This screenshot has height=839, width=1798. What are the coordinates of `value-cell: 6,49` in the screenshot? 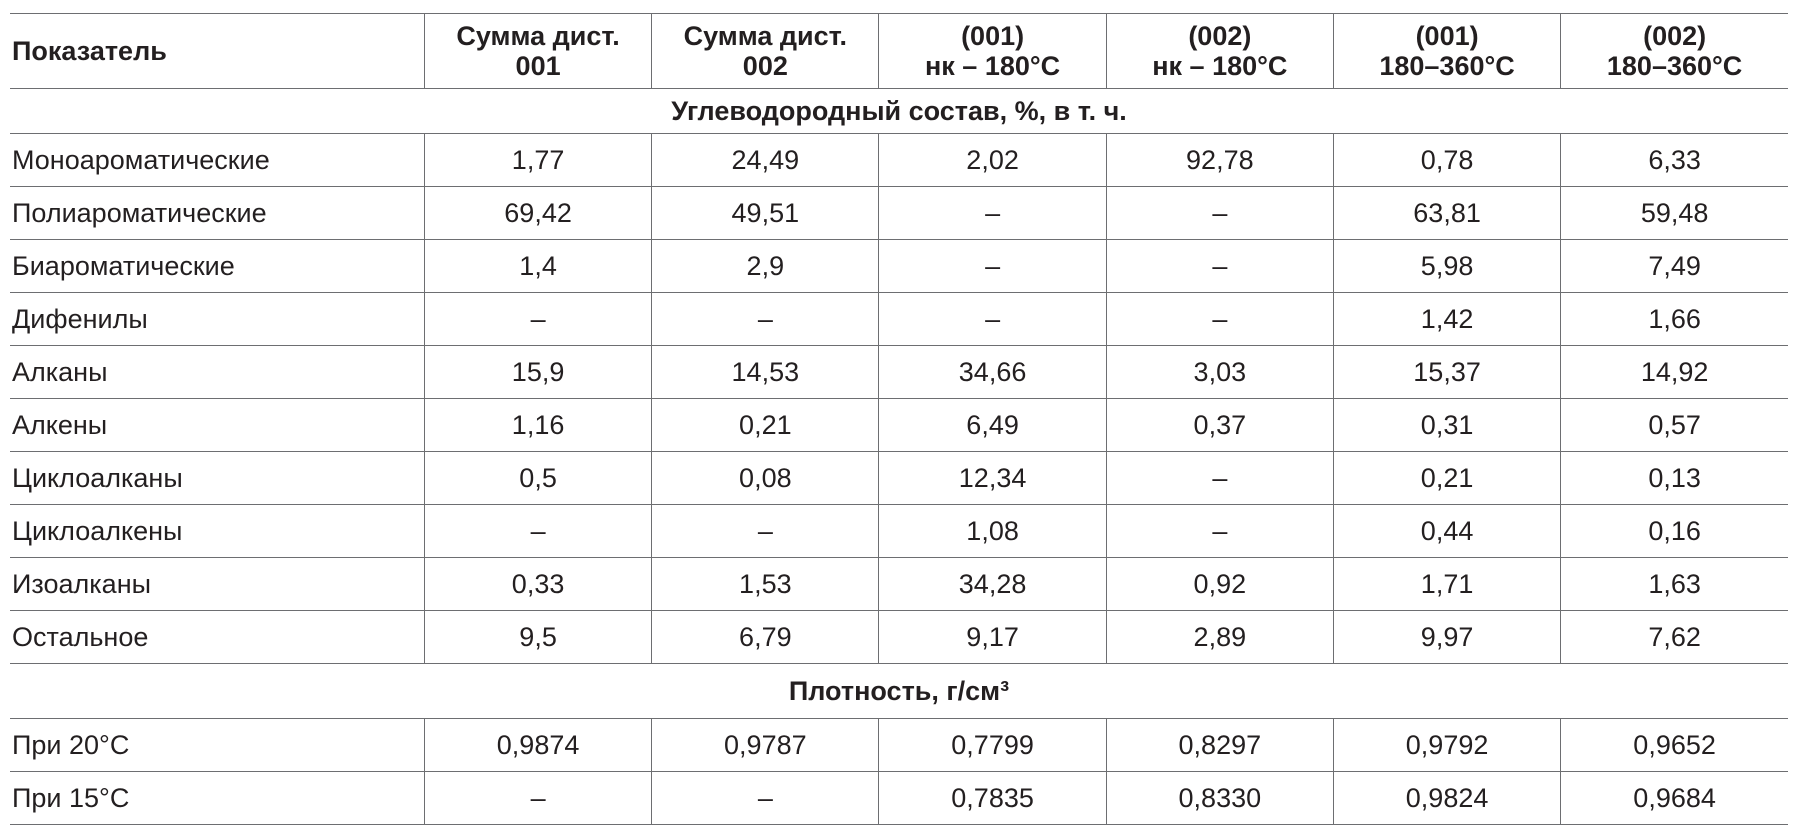 It's located at (992, 425).